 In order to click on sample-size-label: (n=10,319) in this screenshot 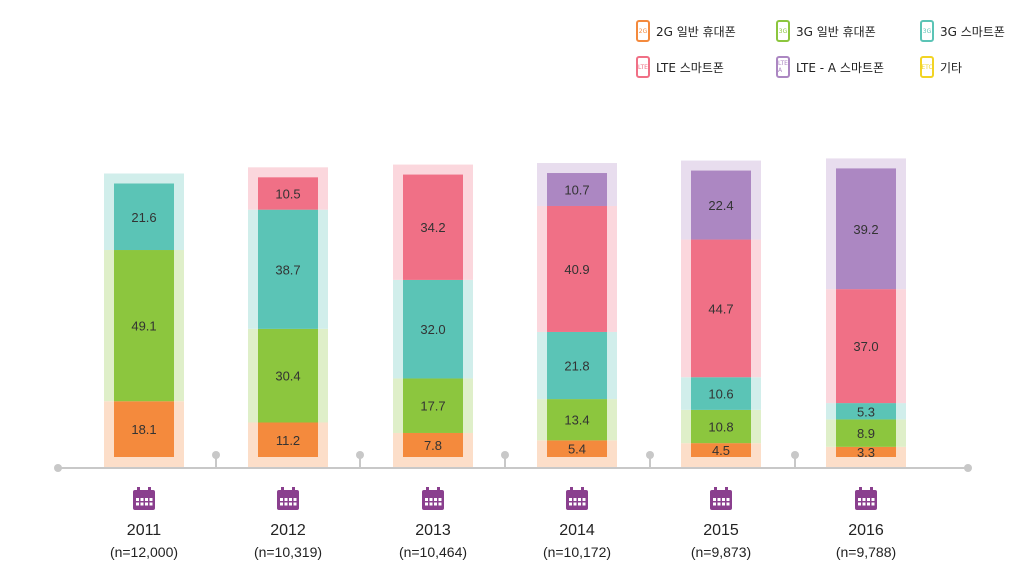, I will do `click(288, 552)`.